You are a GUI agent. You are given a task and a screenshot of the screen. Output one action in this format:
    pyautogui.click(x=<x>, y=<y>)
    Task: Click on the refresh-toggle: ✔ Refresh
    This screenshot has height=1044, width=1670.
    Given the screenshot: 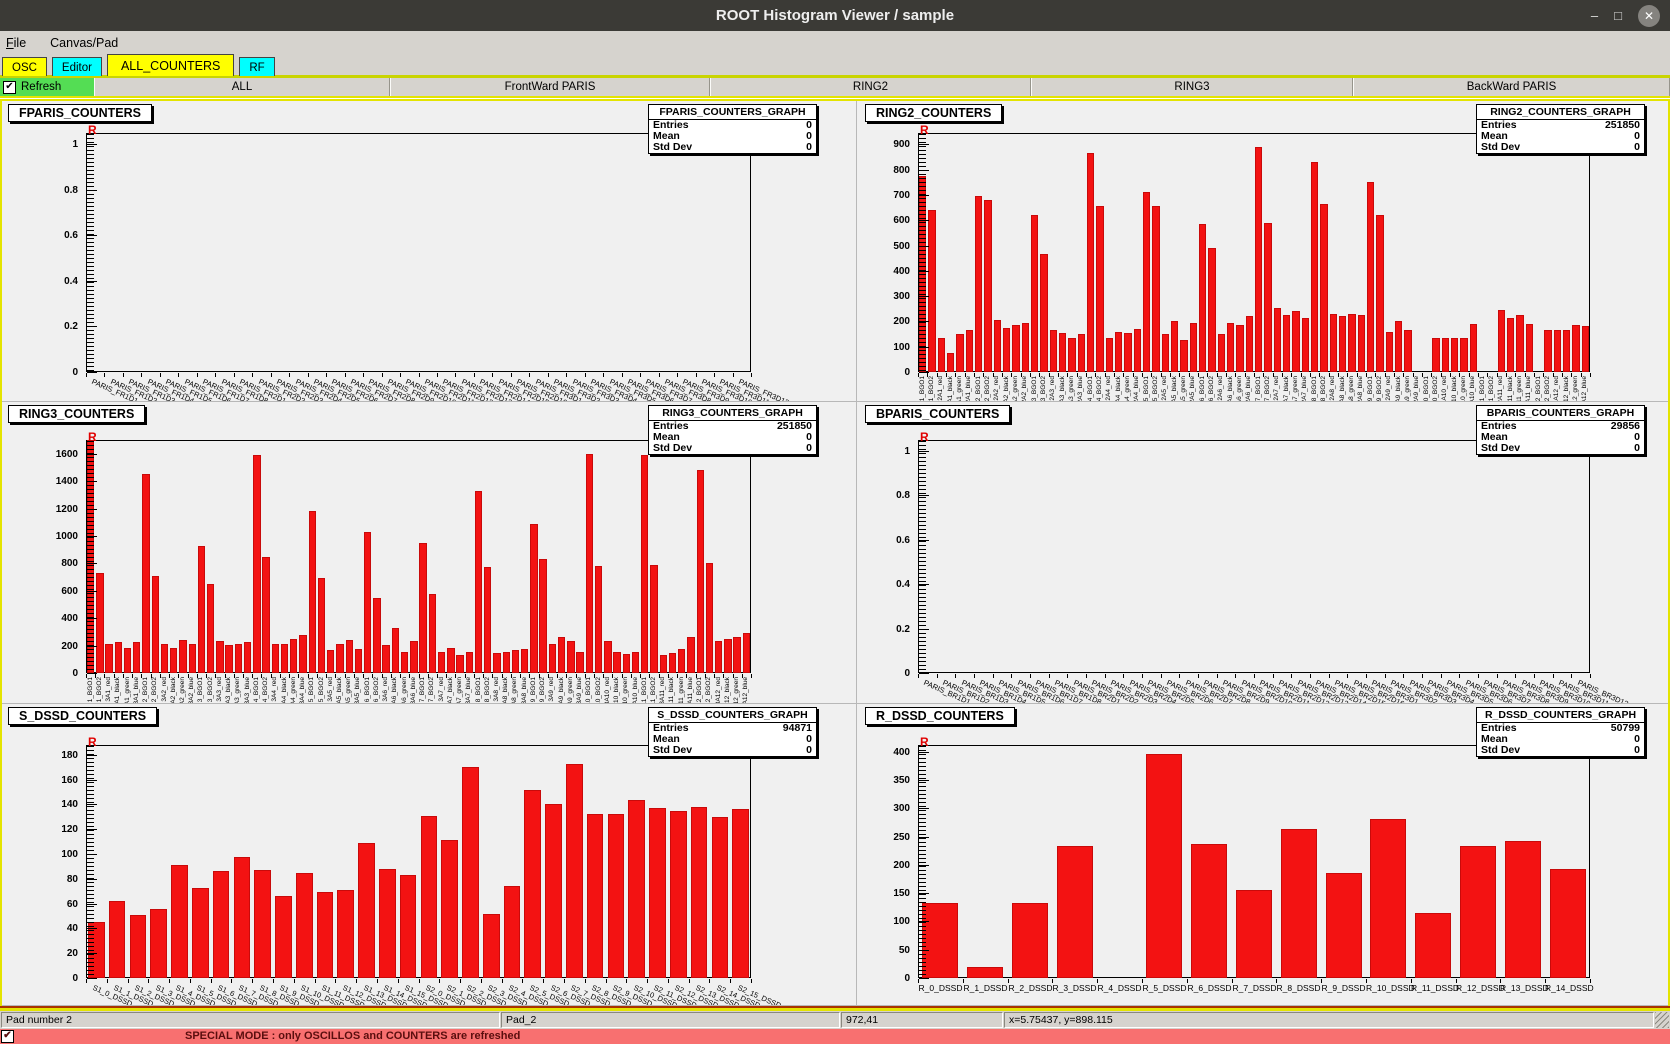 What is the action you would take?
    pyautogui.click(x=47, y=87)
    